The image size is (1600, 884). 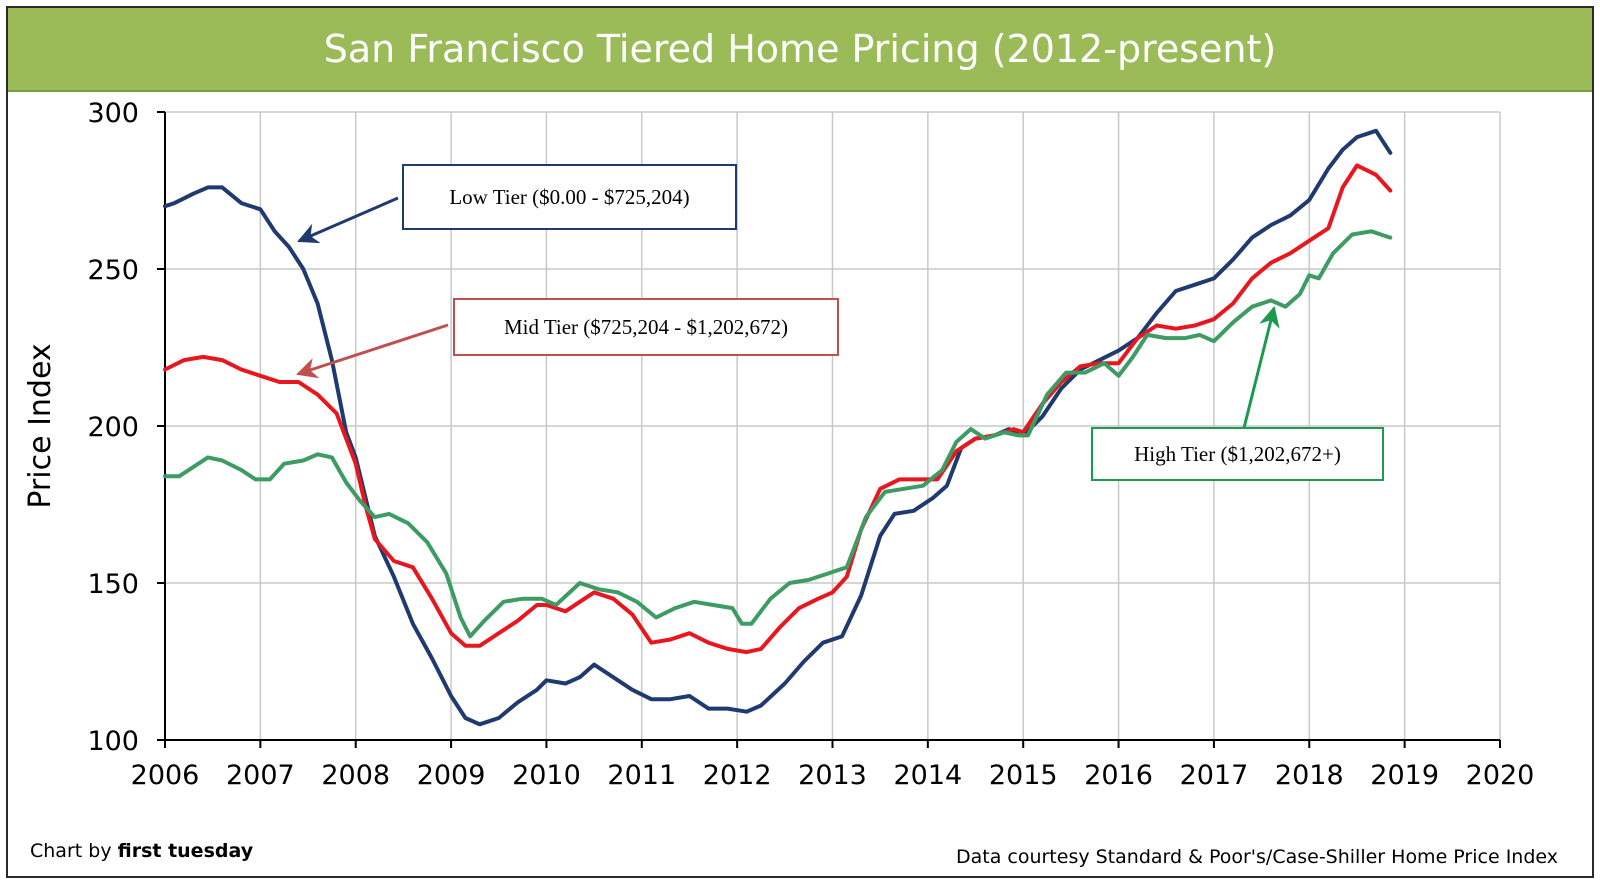 What do you see at coordinates (355, 775) in the screenshot?
I see `x-tick-label: 2008` at bounding box center [355, 775].